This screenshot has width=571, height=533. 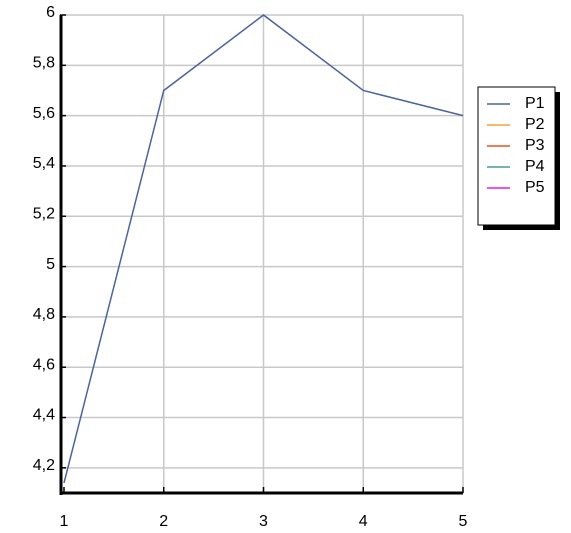 I want to click on legend-label: P4, so click(x=535, y=166).